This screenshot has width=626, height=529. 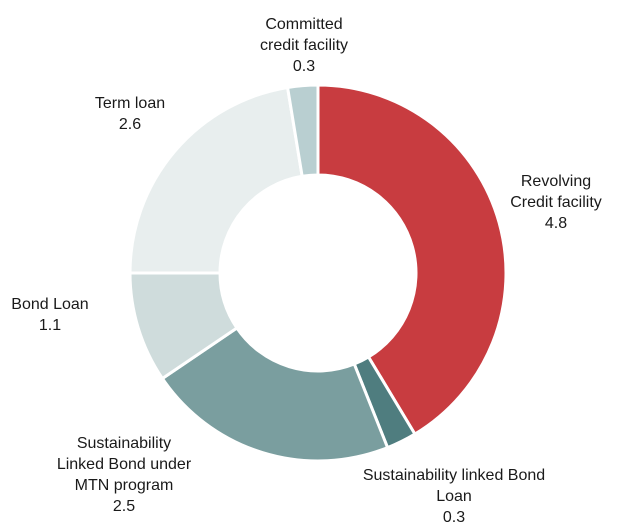 I want to click on slice-label-4: Term loan 2.6, so click(x=130, y=114).